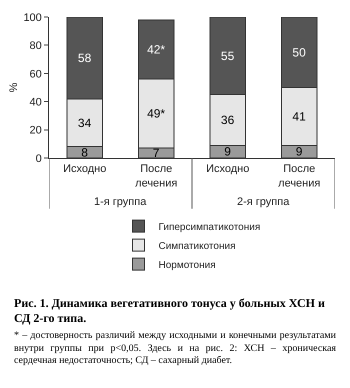 The height and width of the screenshot is (388, 350). What do you see at coordinates (85, 123) in the screenshot?
I see `data-label: 34` at bounding box center [85, 123].